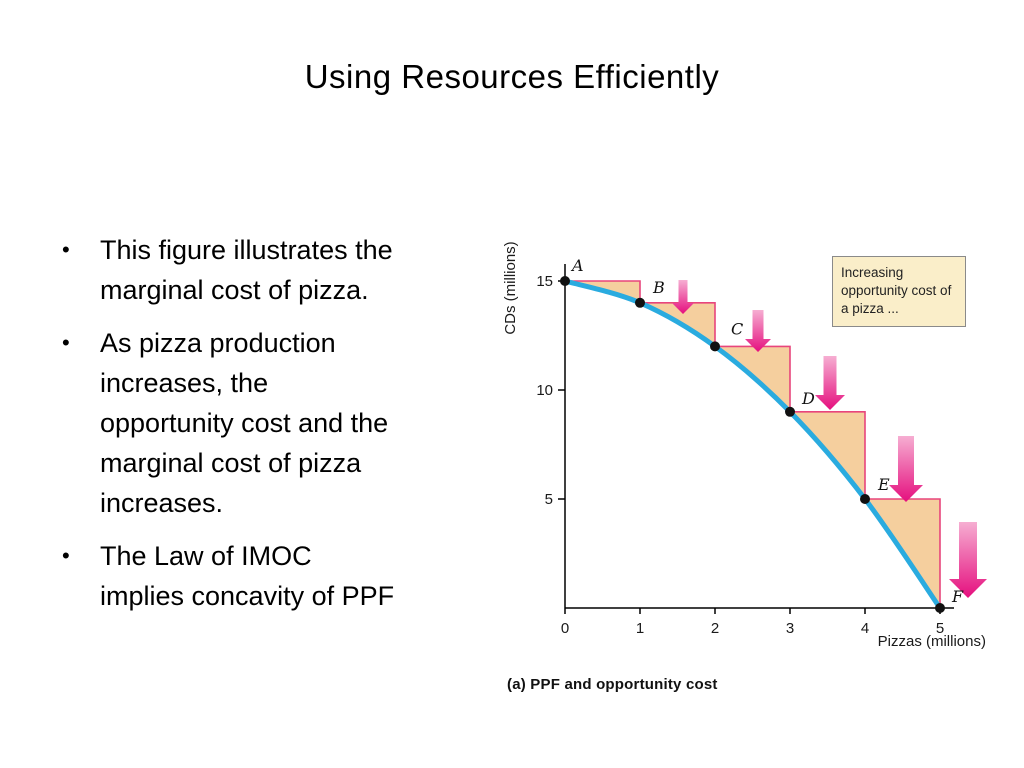 This screenshot has width=1024, height=768. What do you see at coordinates (957, 596) in the screenshot?
I see `point-label: F` at bounding box center [957, 596].